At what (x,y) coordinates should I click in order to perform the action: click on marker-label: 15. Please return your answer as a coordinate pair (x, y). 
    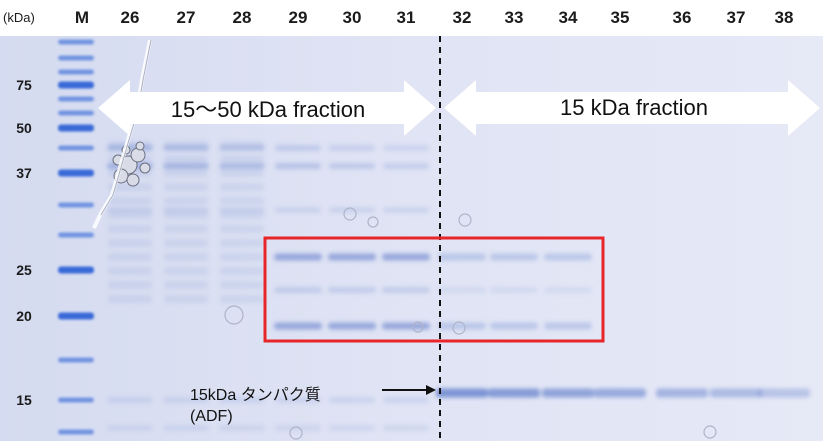
    Looking at the image, I should click on (24, 400).